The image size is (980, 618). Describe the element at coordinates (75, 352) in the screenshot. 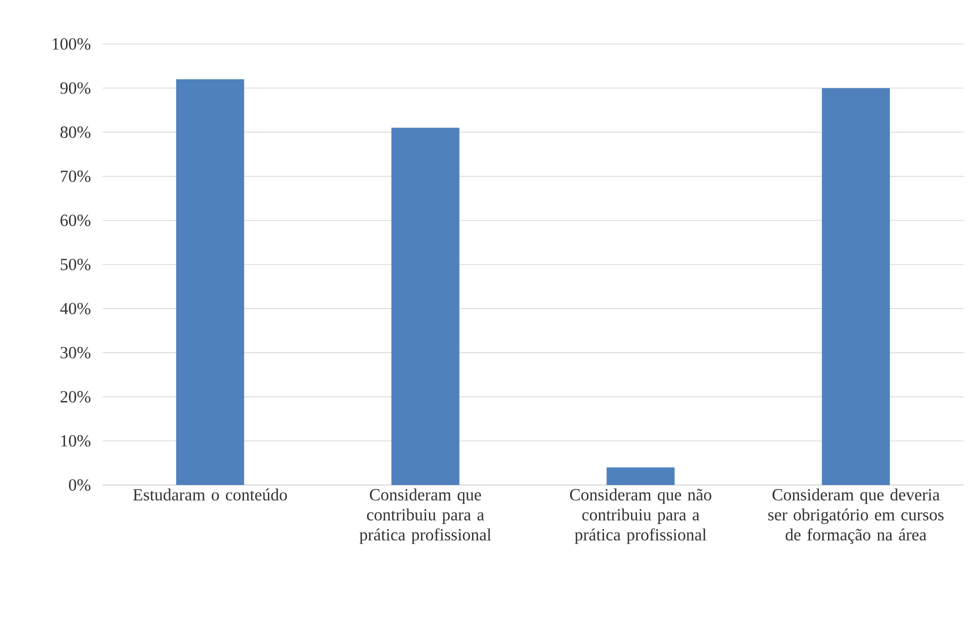

I see `y-tick-label: 30%` at that location.